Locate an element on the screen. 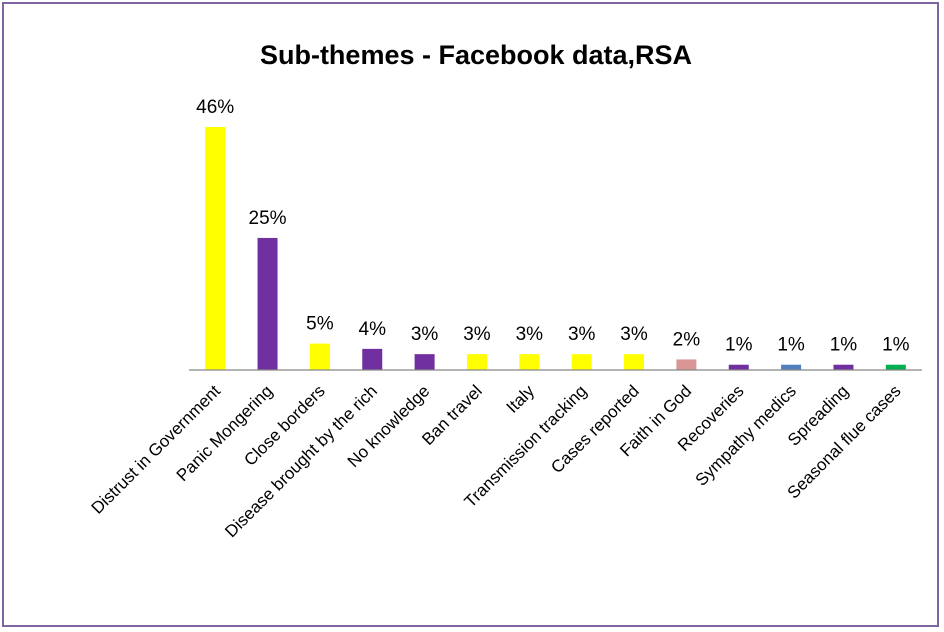 This screenshot has width=944, height=632. x-tick-label-2: Panic Mongering is located at coordinates (225, 433).